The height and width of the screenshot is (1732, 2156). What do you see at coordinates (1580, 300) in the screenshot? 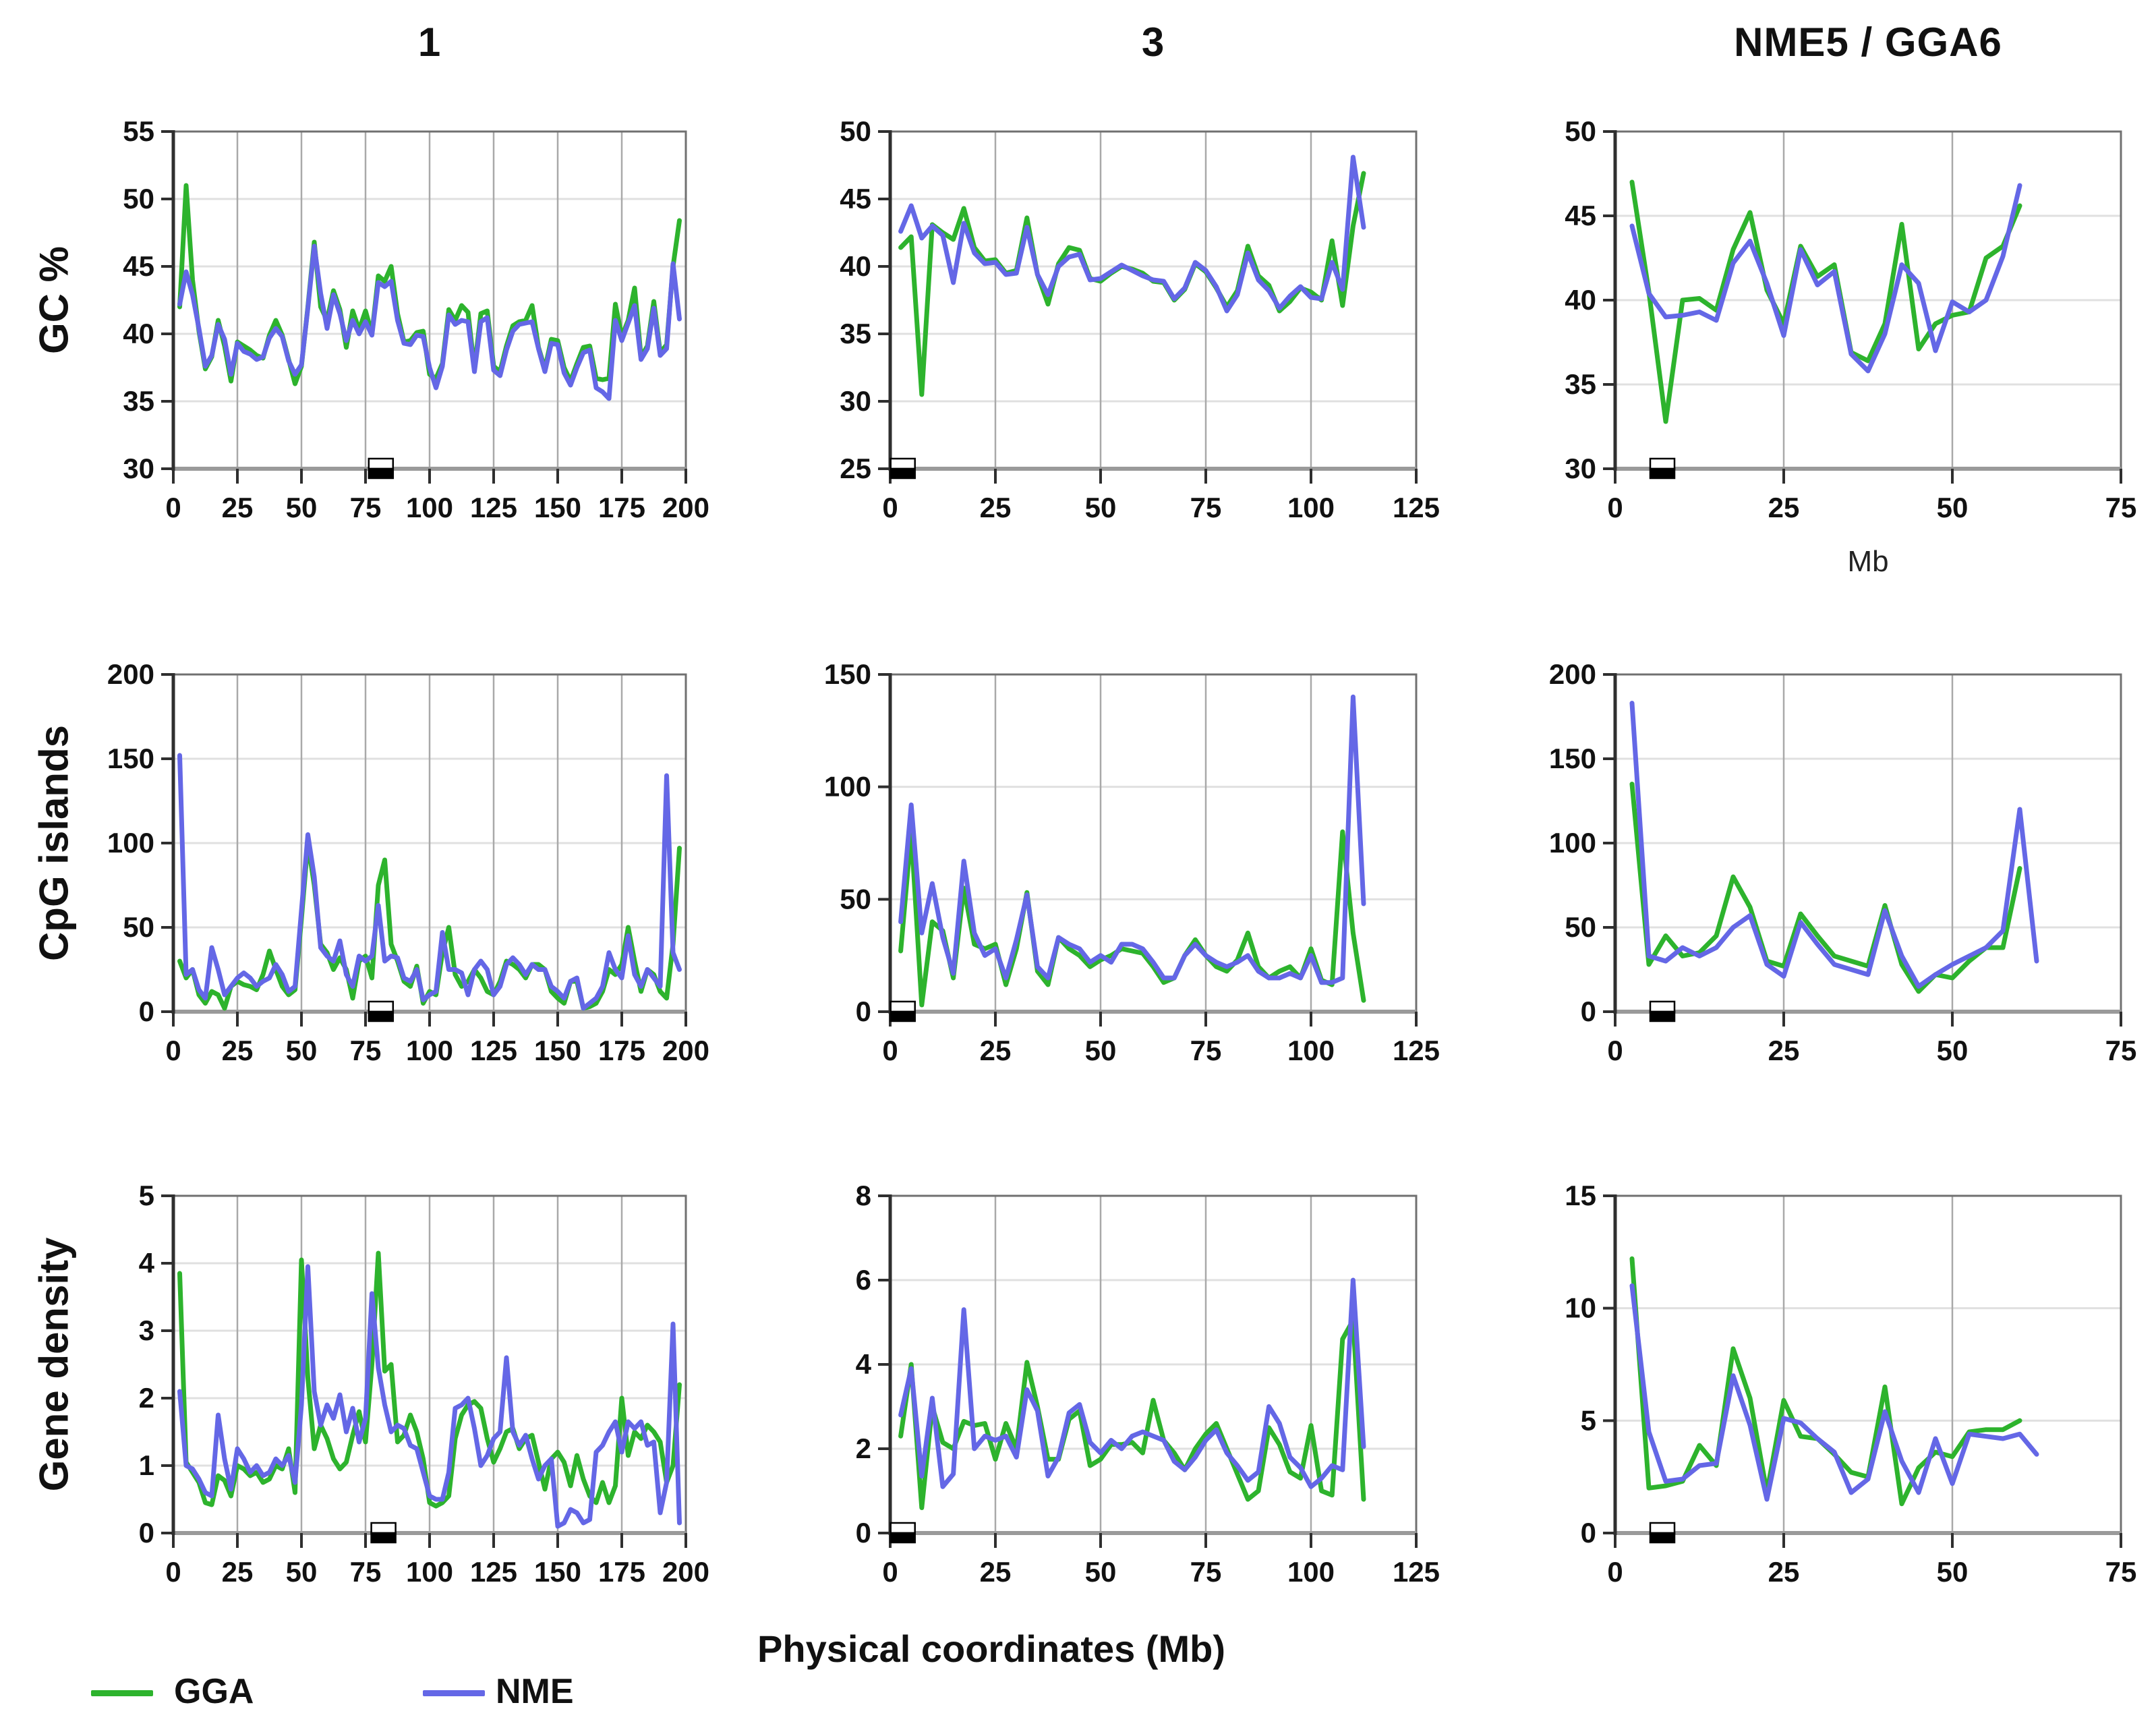
I see `svg-text: 40` at bounding box center [1580, 300].